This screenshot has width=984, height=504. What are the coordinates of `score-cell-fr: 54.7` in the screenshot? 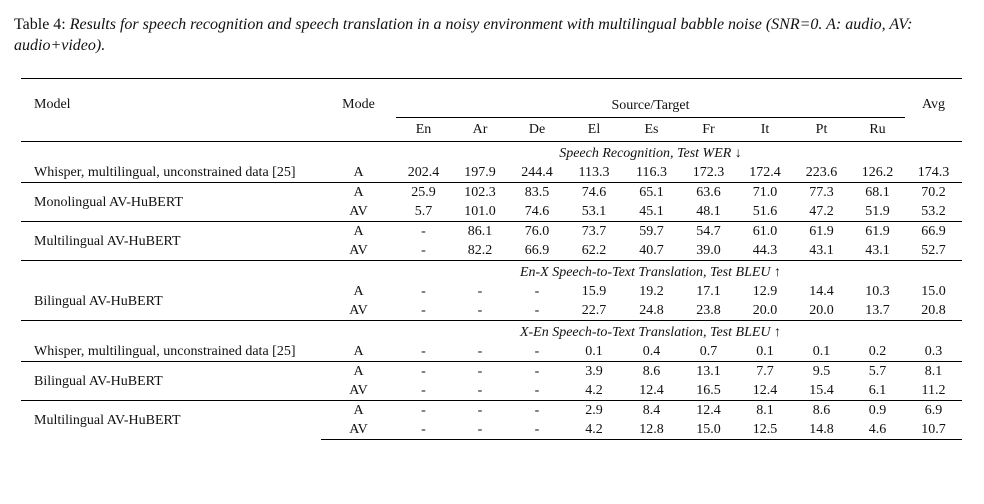 It's located at (708, 231).